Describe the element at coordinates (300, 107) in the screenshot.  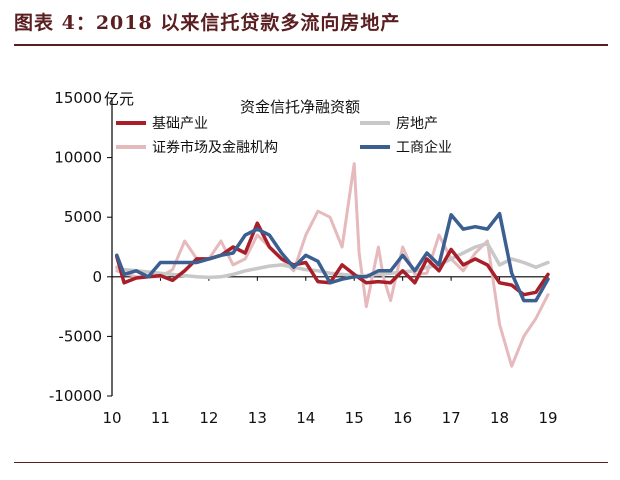
I see `chart-title: 资金信托净融资额` at that location.